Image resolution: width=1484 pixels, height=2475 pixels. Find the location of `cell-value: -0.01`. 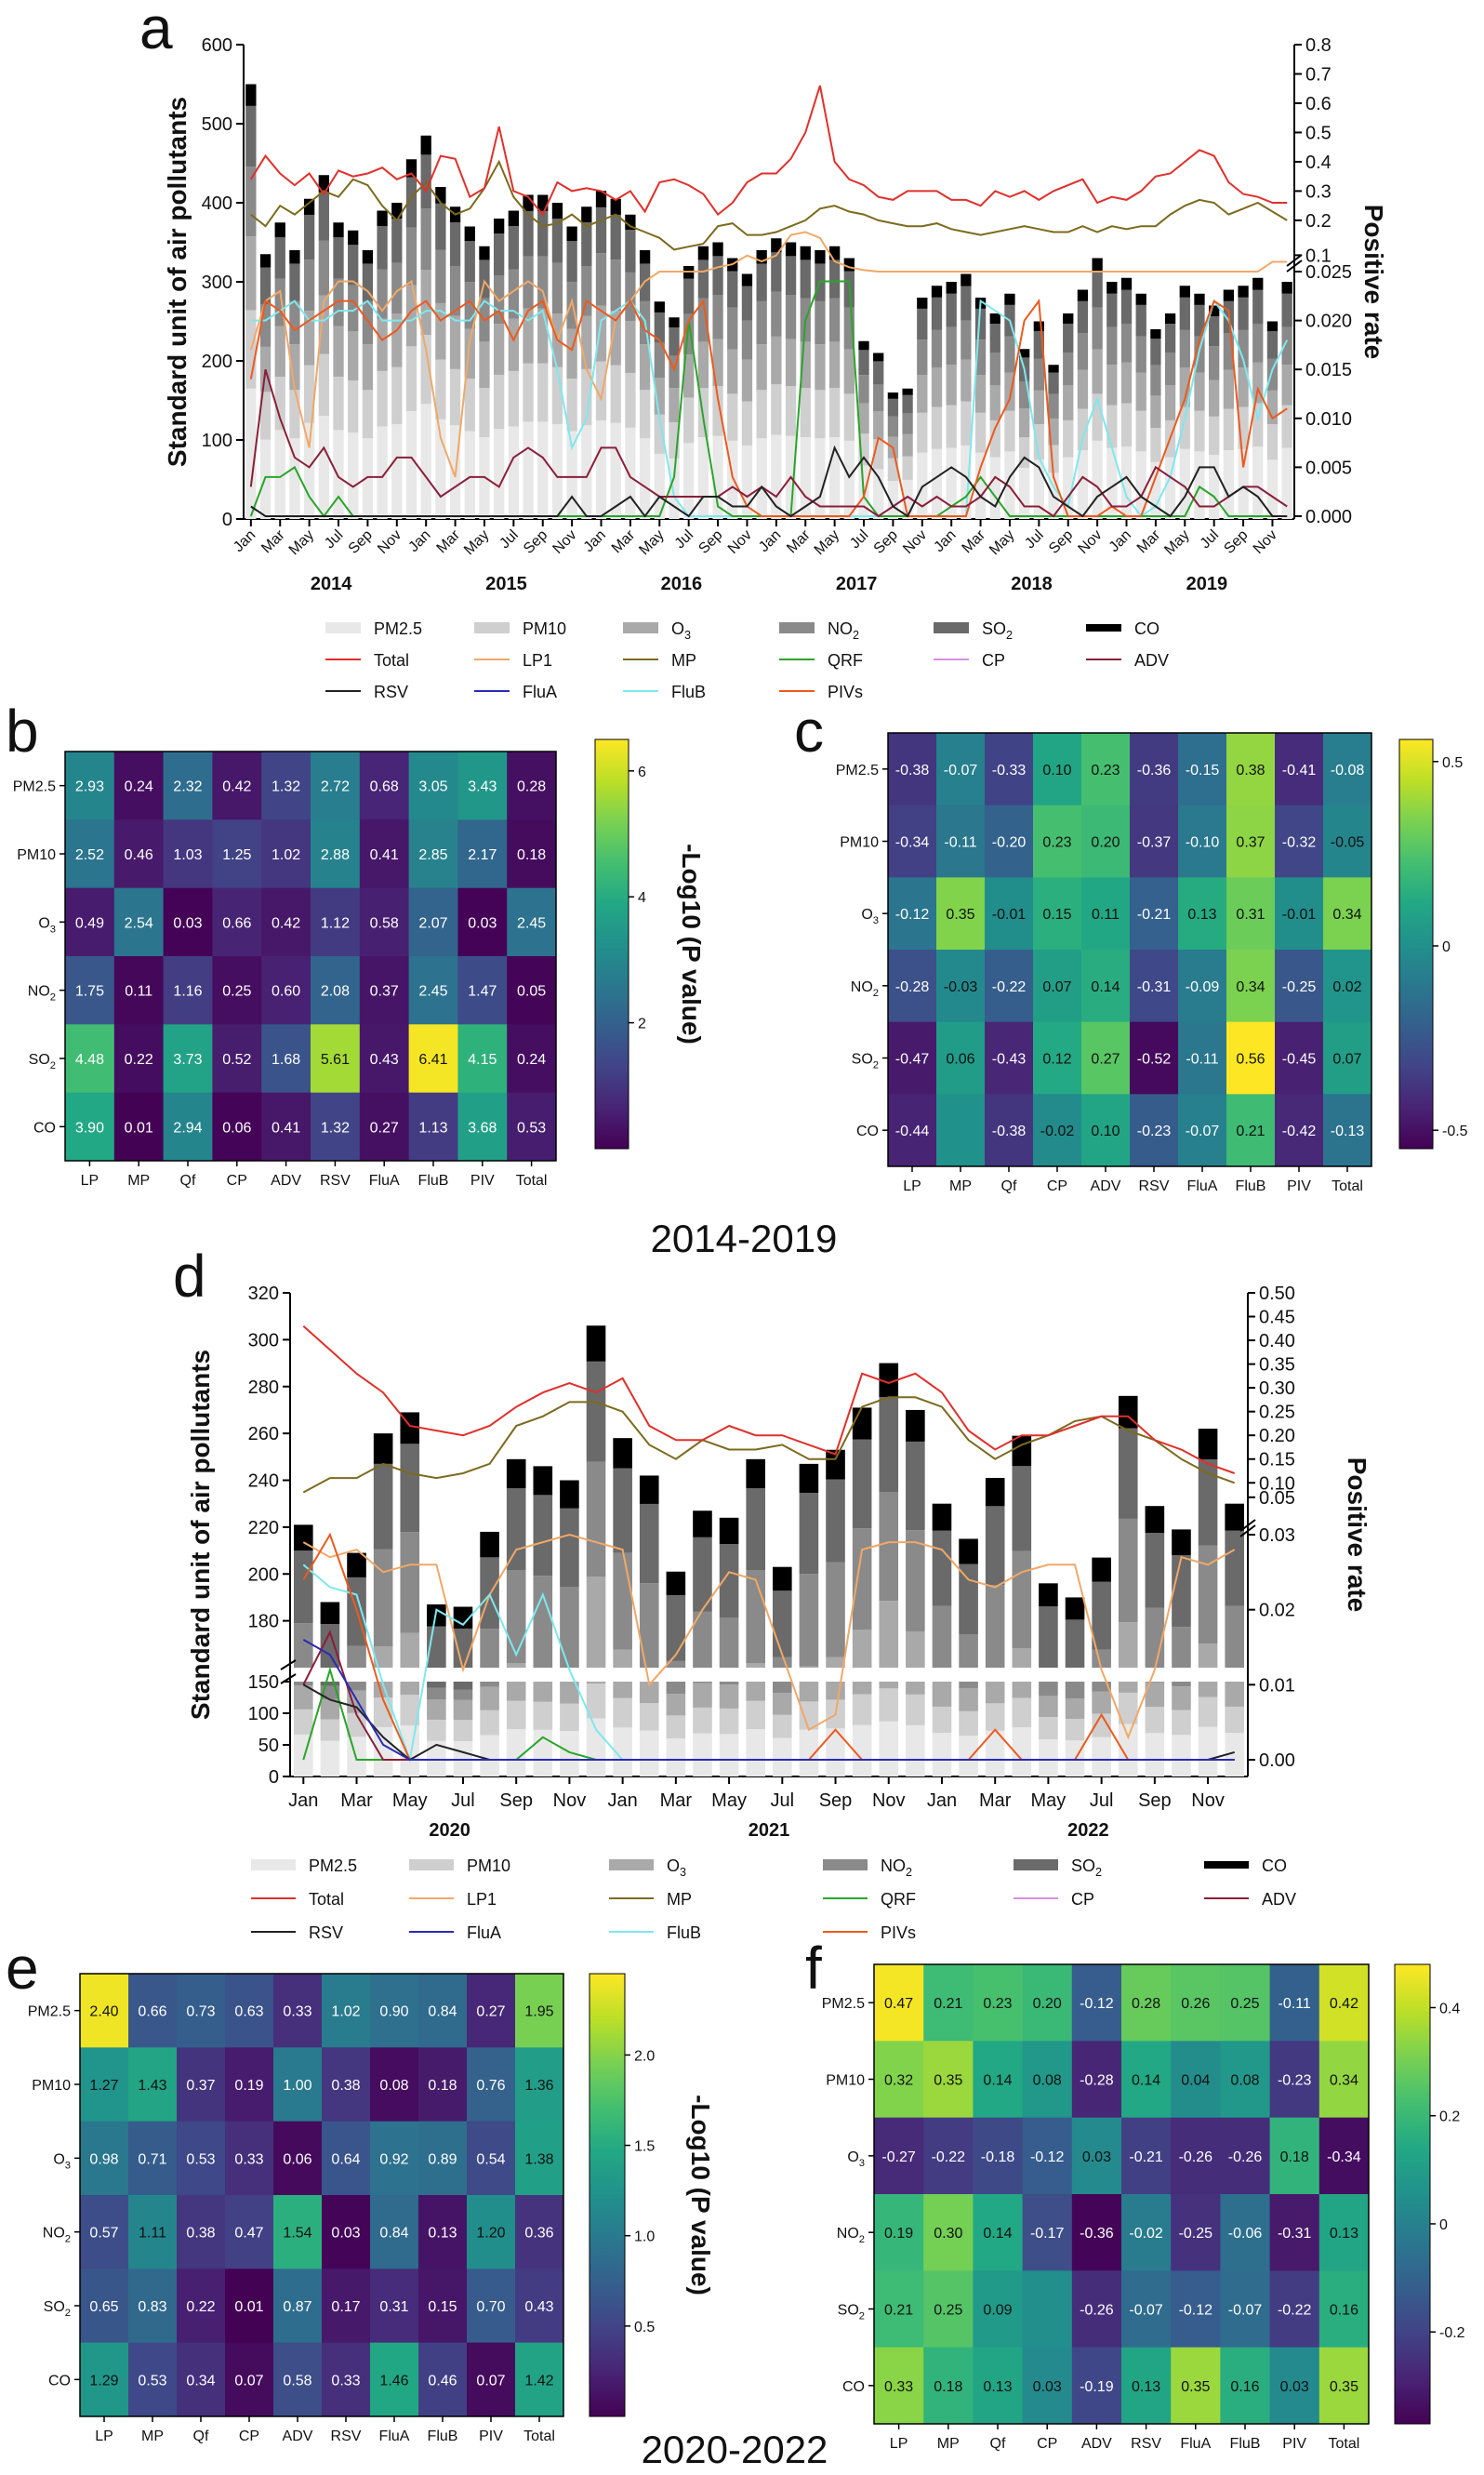

cell-value: -0.01 is located at coordinates (1010, 915).